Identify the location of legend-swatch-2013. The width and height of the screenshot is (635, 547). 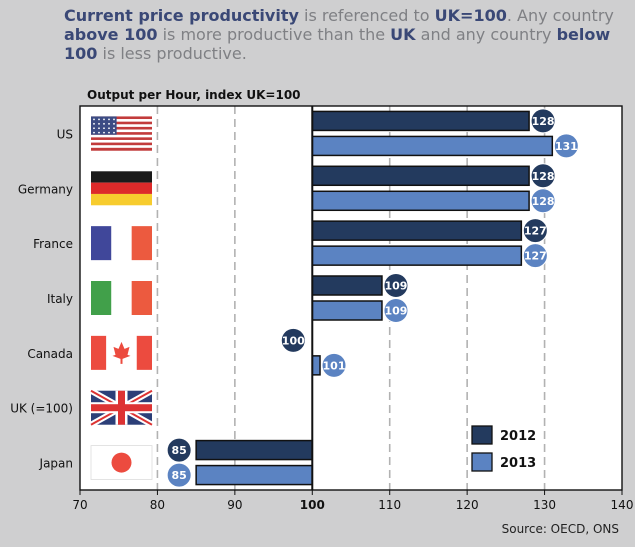
(482, 462).